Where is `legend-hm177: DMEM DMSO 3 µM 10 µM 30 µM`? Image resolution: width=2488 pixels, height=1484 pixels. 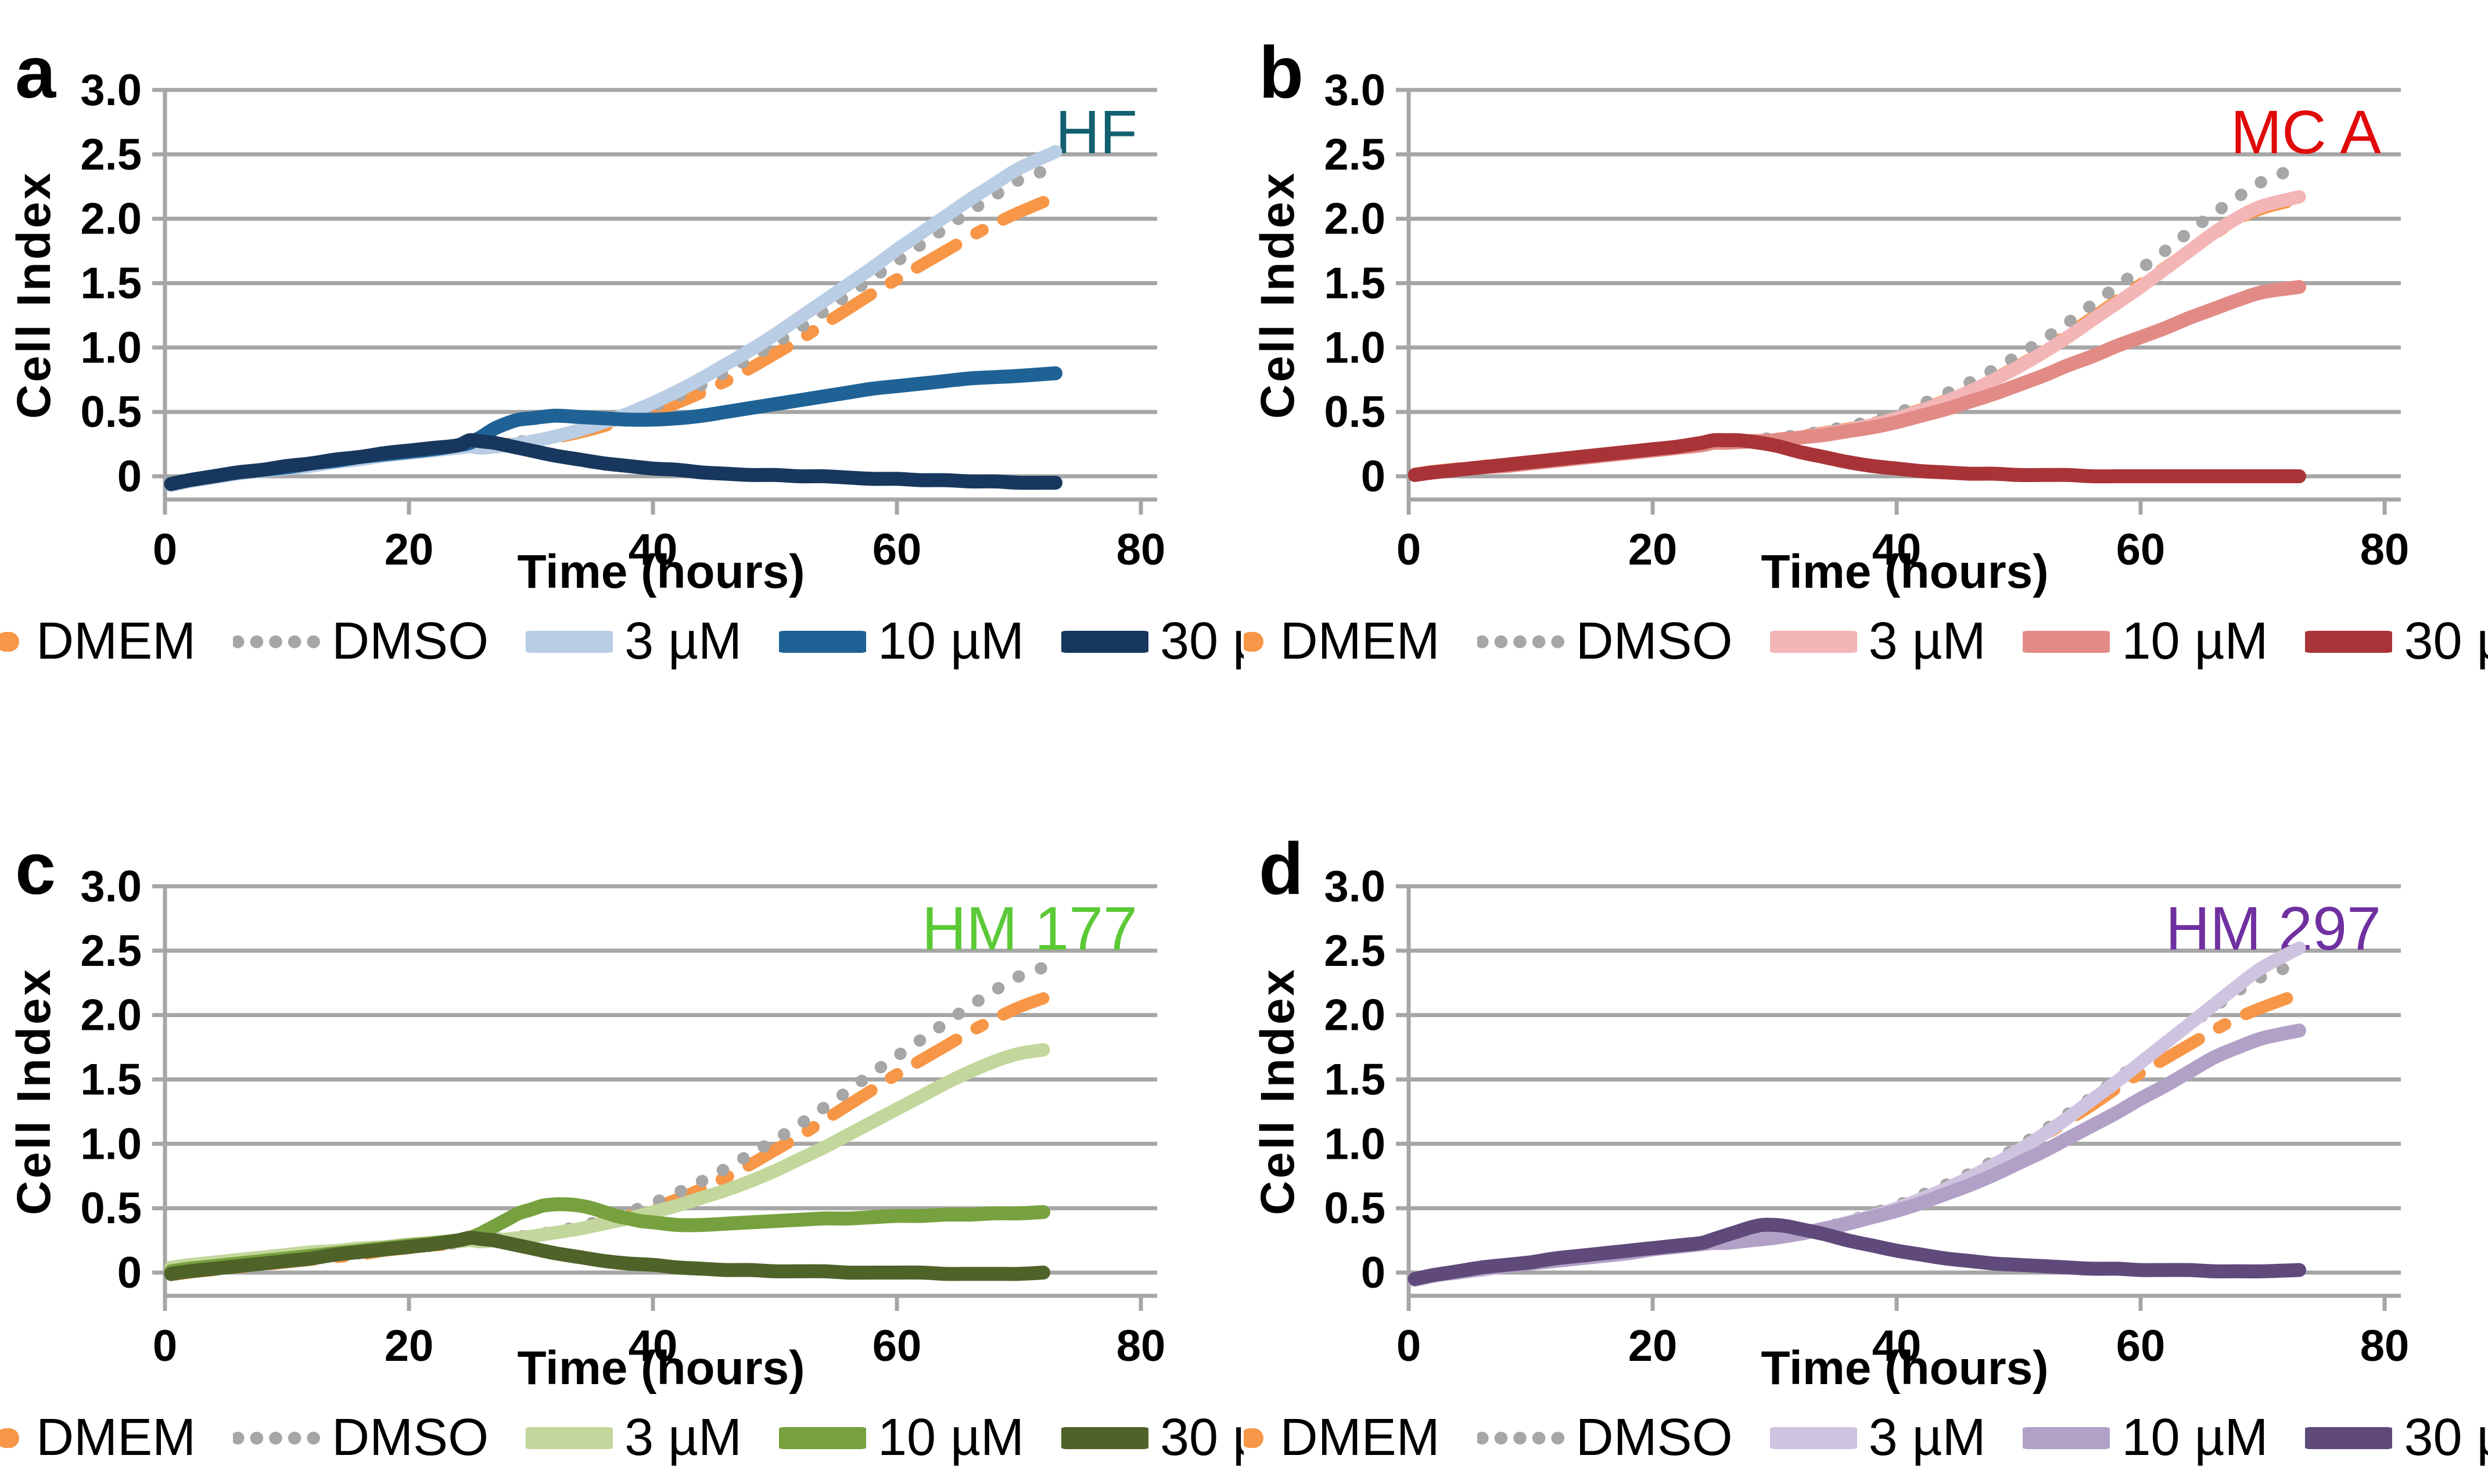 legend-hm177: DMEM DMSO 3 µM 10 µM 30 µM is located at coordinates (622, 1438).